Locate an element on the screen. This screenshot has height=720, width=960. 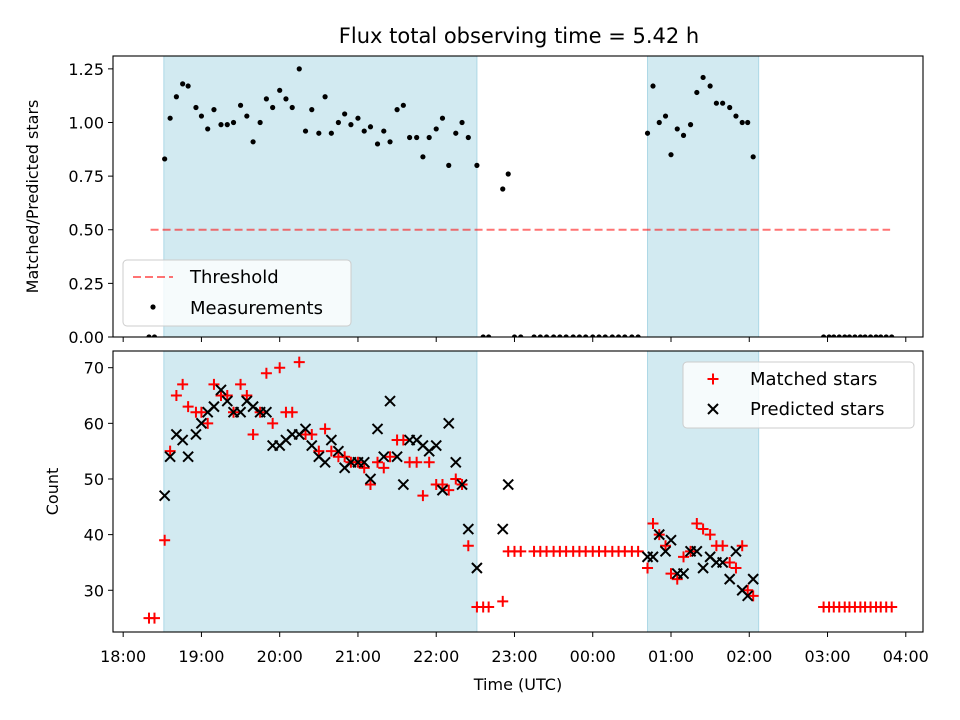
y-axis-label: Matched/Predicted stars is located at coordinates (32, 197).